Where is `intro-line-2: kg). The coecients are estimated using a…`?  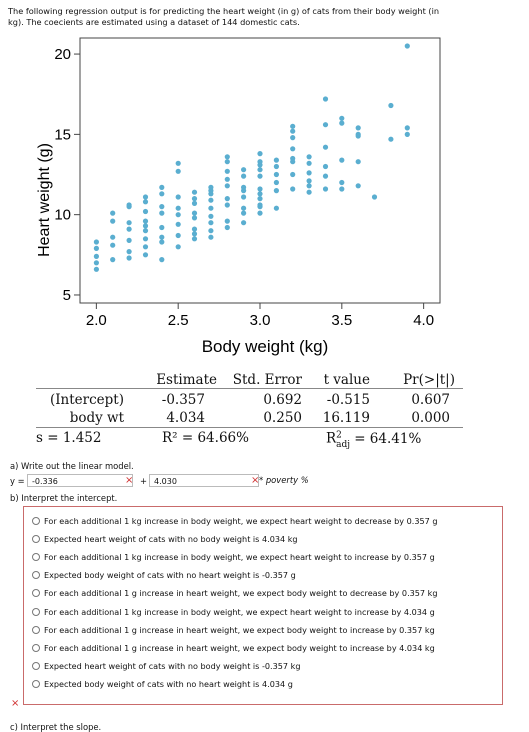
intro-line-2: kg). The coecients are estimated using a… is located at coordinates (154, 22).